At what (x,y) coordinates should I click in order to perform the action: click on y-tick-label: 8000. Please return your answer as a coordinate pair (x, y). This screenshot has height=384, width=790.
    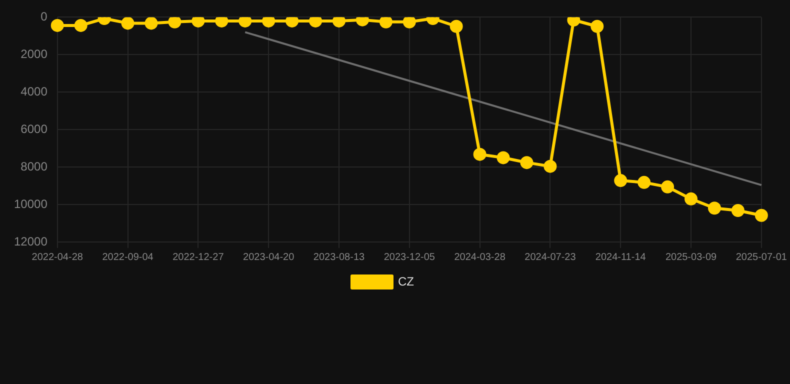
    Looking at the image, I should click on (34, 166).